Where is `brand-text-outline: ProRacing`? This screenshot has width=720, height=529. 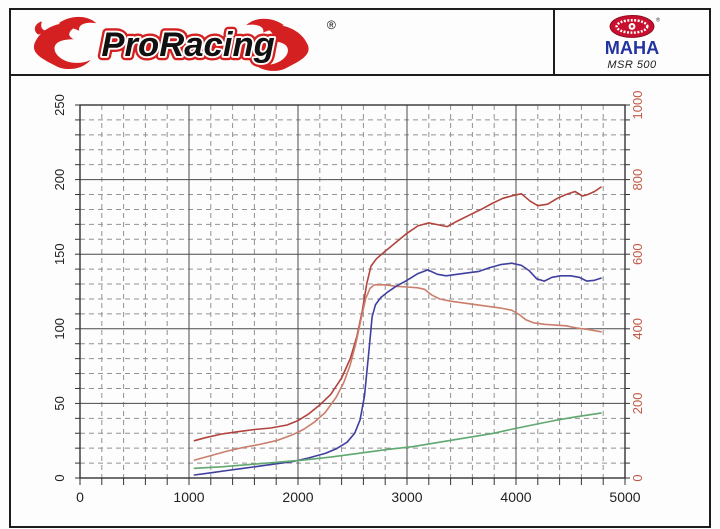
brand-text-outline: ProRacing is located at coordinates (187, 45).